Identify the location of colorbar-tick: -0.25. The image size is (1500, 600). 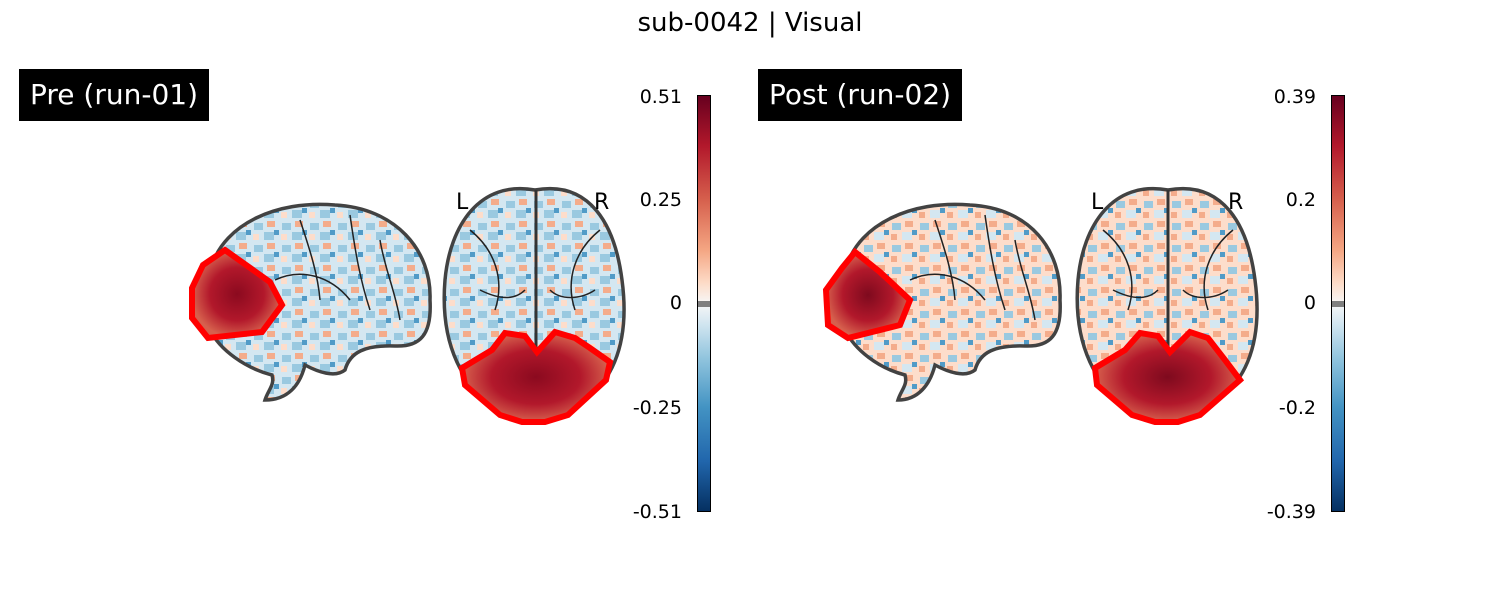
(657, 408).